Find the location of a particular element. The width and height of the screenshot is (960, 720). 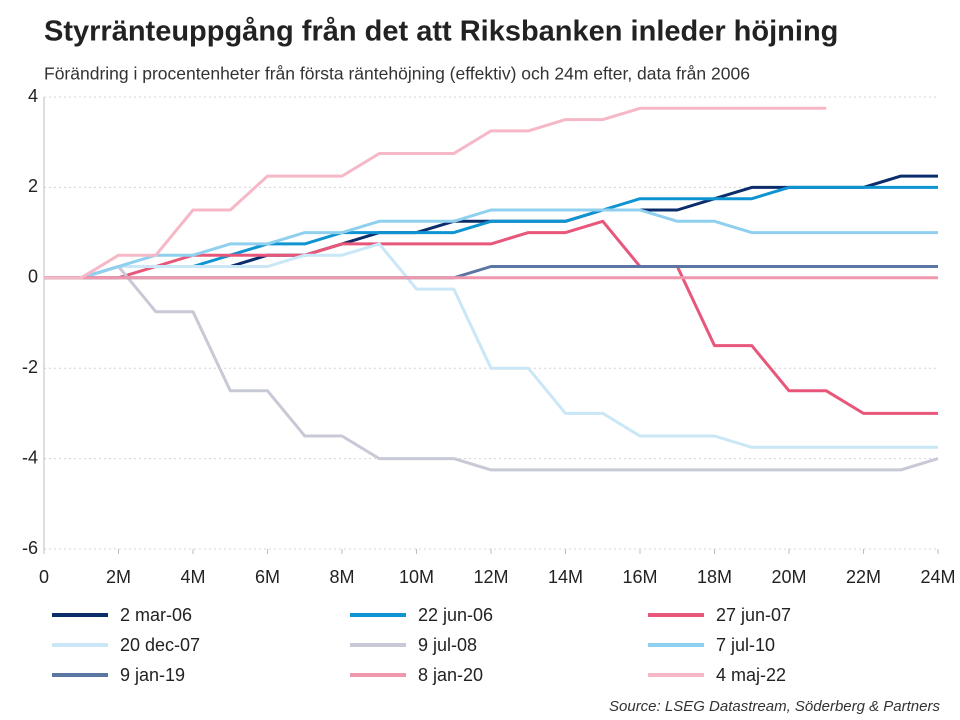

x-tick-label: 6M is located at coordinates (267, 577).